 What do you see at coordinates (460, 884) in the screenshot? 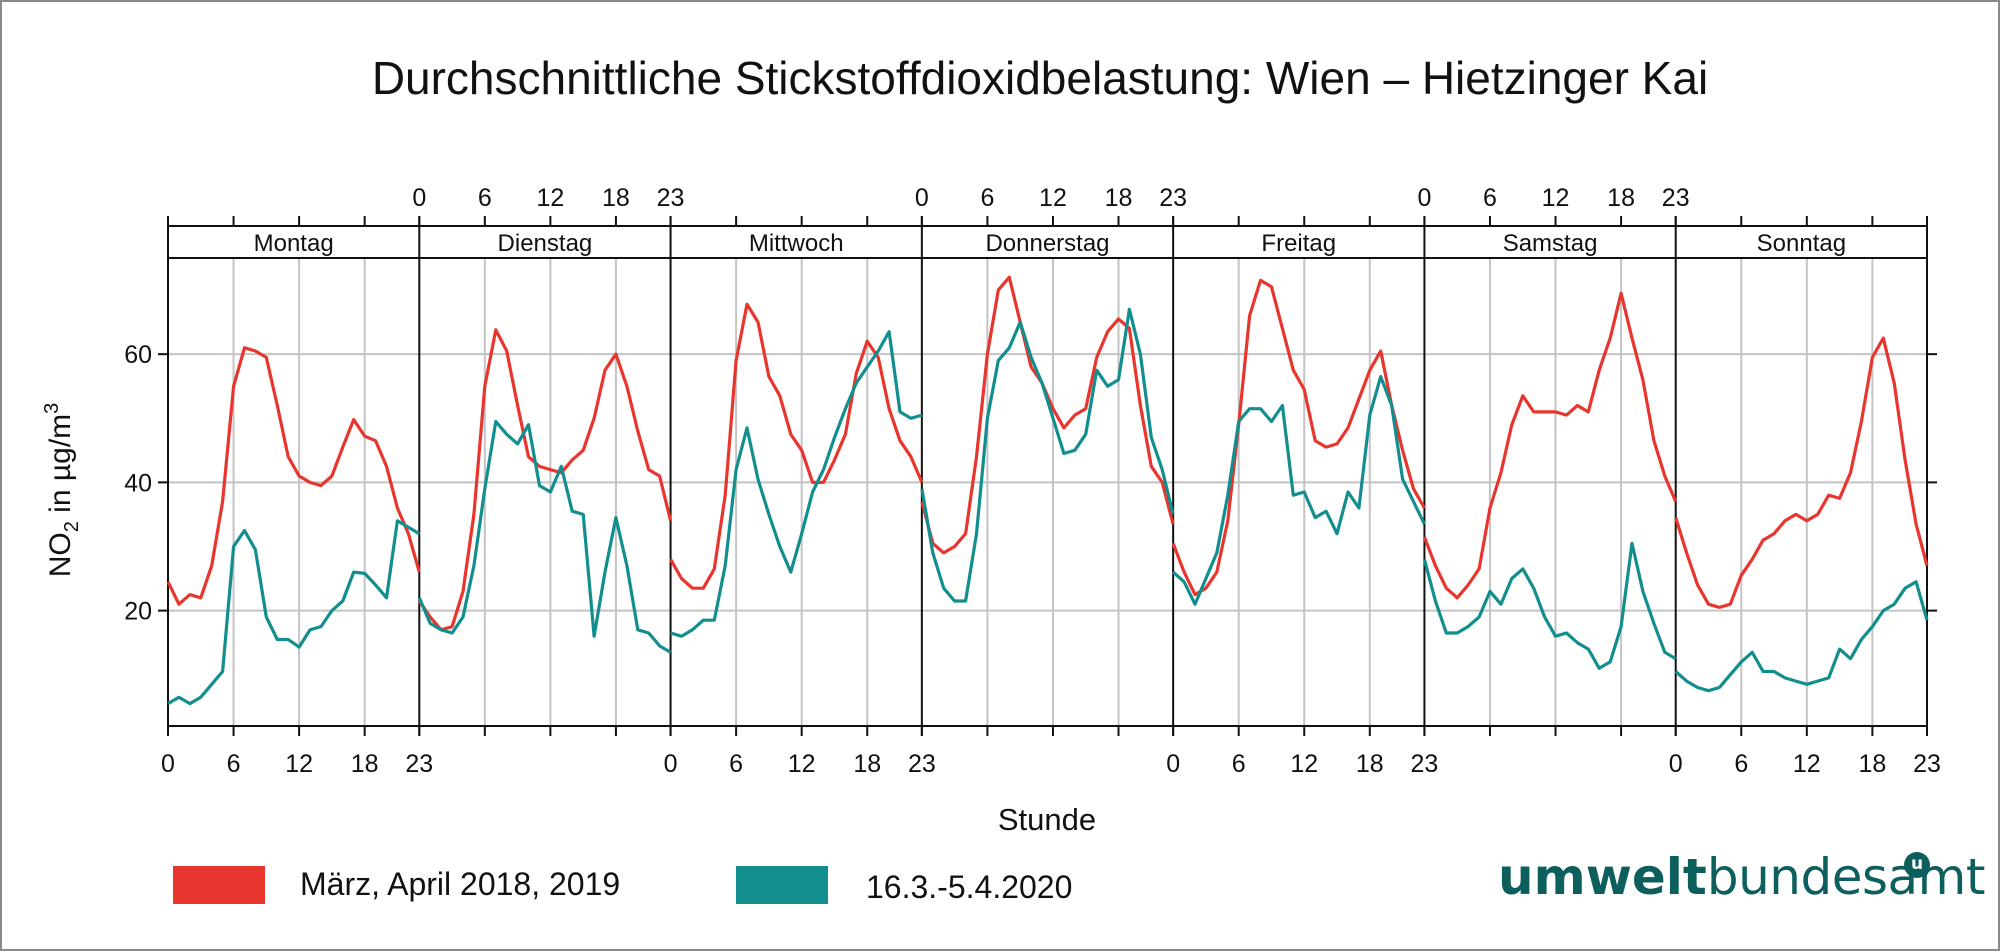
I see `legend-red-label: März, April 2018, 2019` at bounding box center [460, 884].